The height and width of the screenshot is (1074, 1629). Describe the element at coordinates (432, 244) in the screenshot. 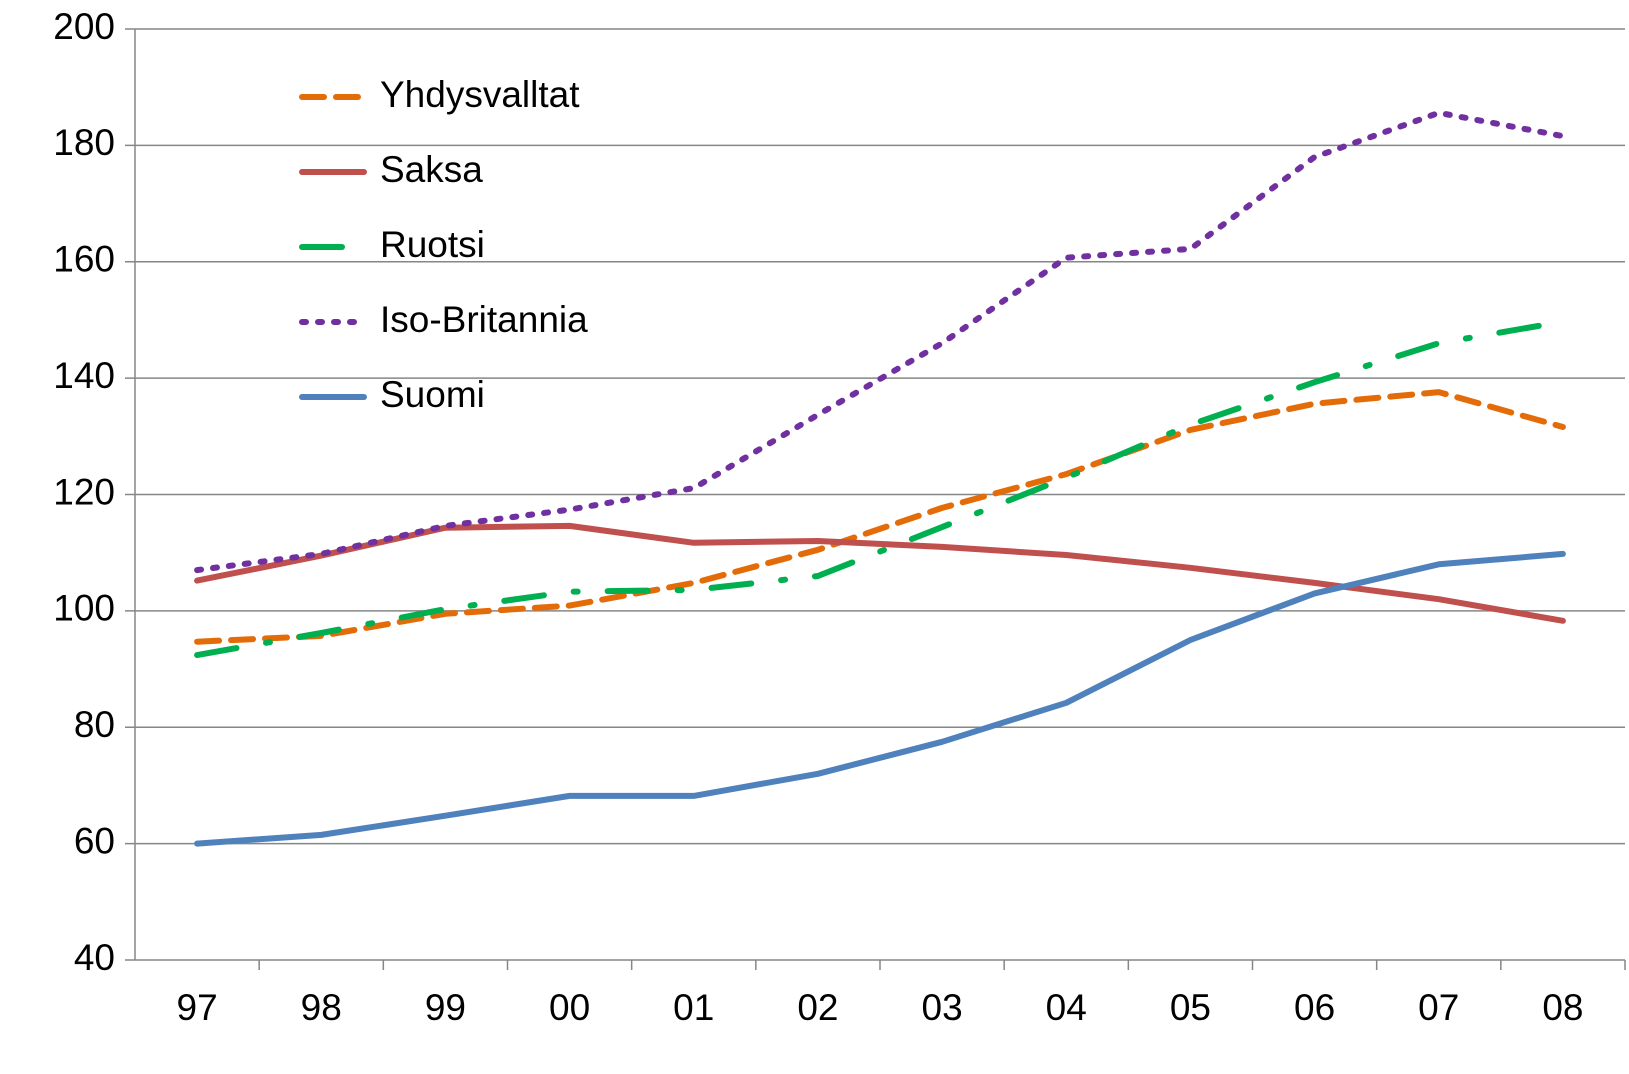

I see `legend-label: Ruotsi` at that location.